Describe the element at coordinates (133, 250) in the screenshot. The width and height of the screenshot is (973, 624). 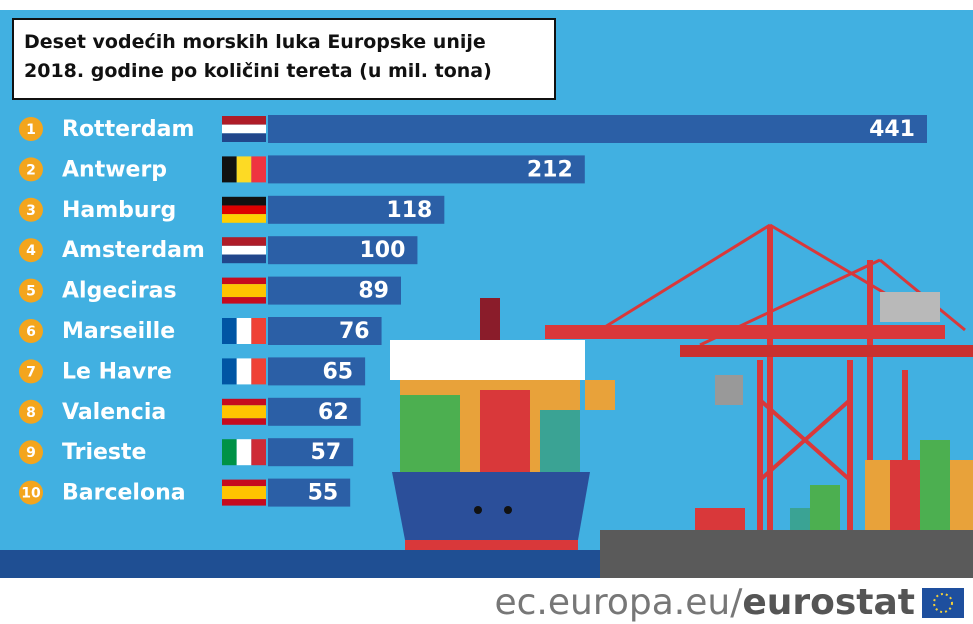
I see `category-label: Amsterdam` at that location.